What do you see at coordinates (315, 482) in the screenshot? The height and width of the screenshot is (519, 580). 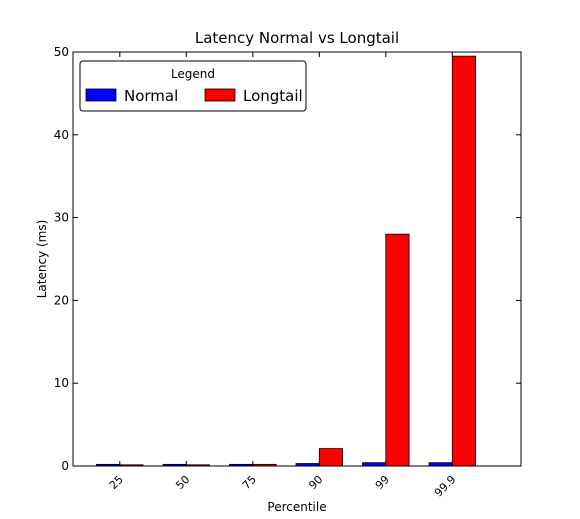 I see `x-tick-label: 90` at bounding box center [315, 482].